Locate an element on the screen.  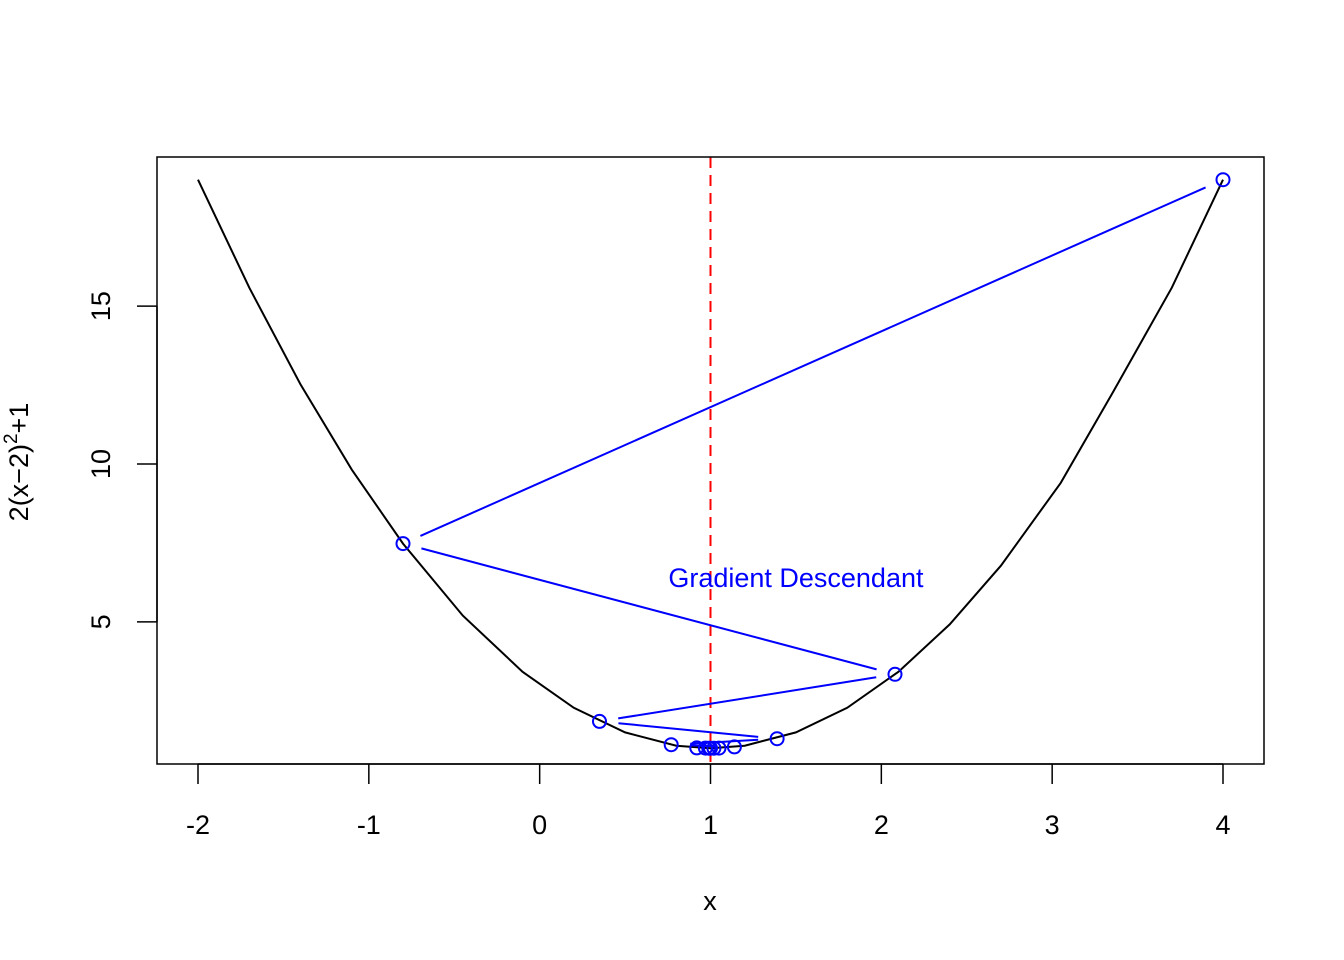
annotation-layer: Gradient Descendant is located at coordinates (796, 578).